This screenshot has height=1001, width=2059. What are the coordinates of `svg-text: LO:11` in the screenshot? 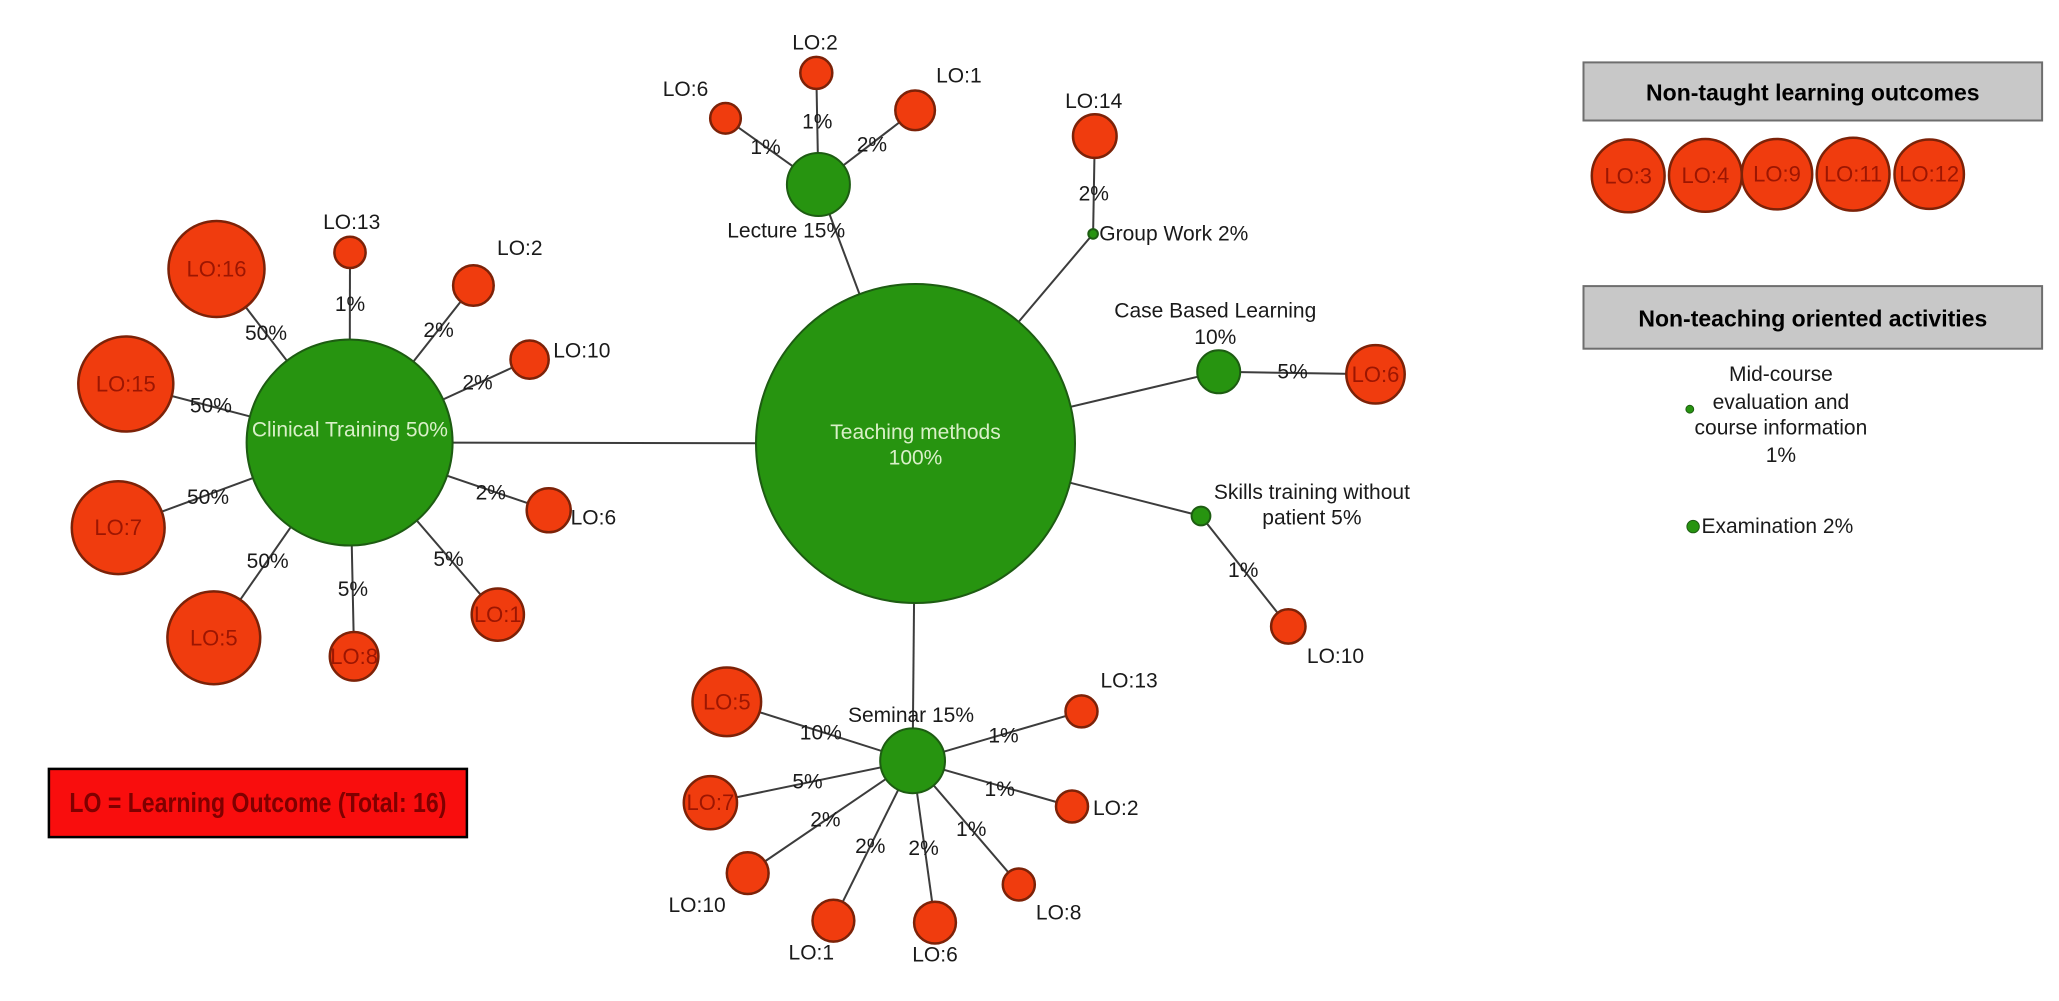 It's located at (1853, 174).